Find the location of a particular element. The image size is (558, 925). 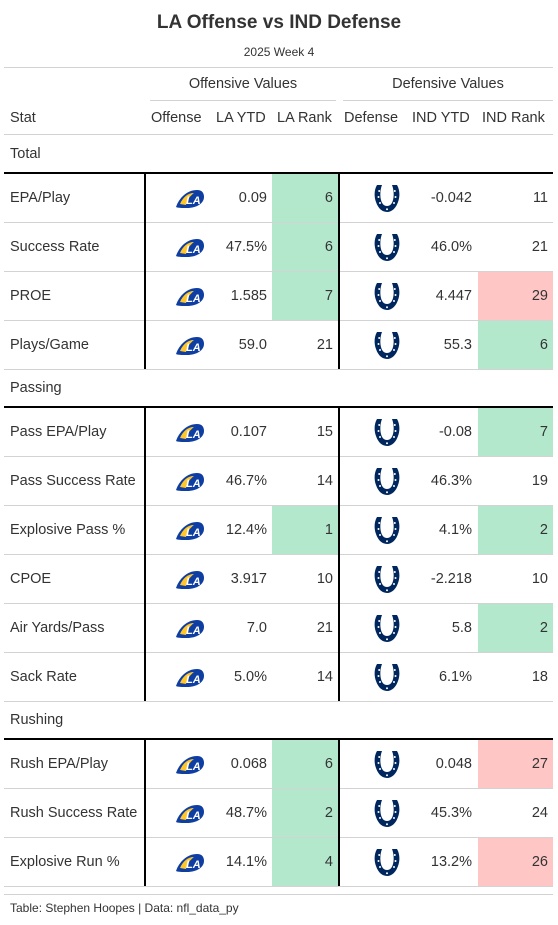

stat-label: Success Rate is located at coordinates (55, 247).